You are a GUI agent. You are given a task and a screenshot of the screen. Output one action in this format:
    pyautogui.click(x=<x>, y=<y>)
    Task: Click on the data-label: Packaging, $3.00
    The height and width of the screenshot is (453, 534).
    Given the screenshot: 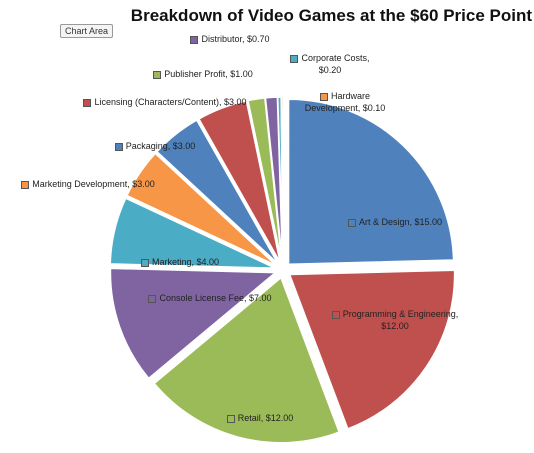 What is the action you would take?
    pyautogui.click(x=155, y=146)
    